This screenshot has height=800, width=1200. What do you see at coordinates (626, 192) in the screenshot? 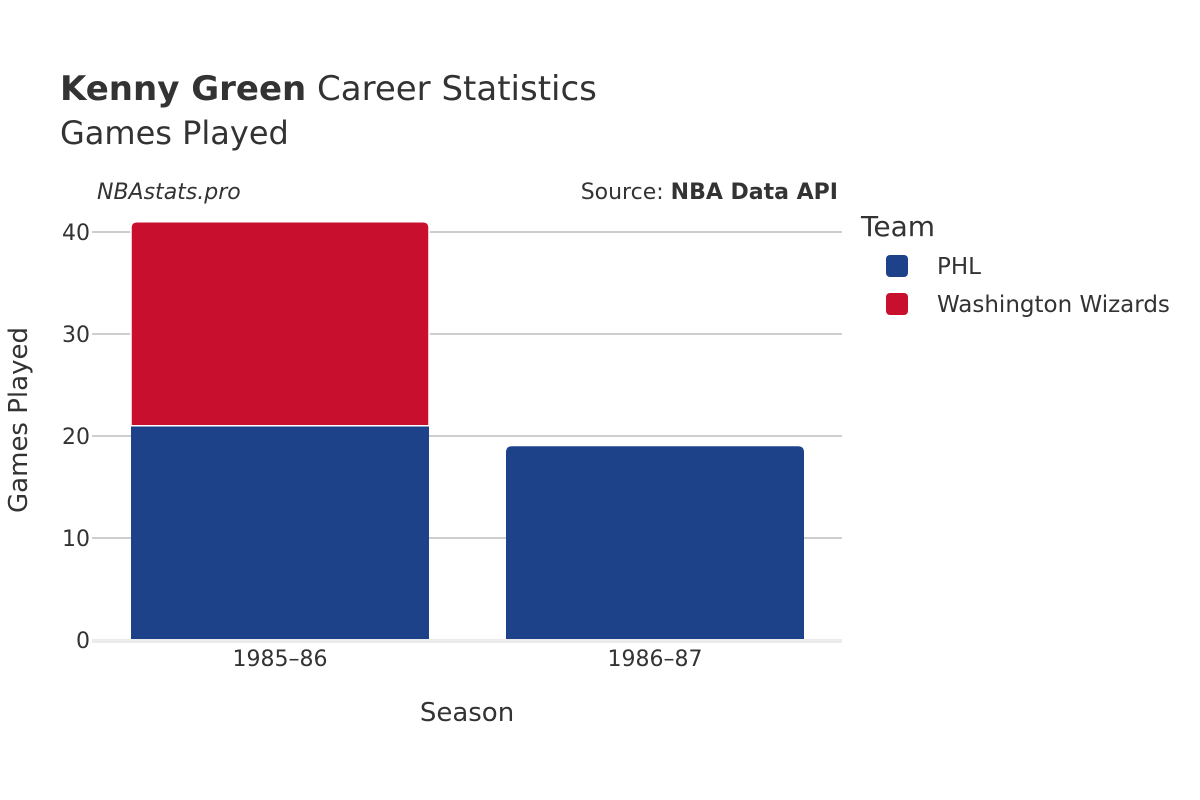
I see `source-prefix: Source:` at bounding box center [626, 192].